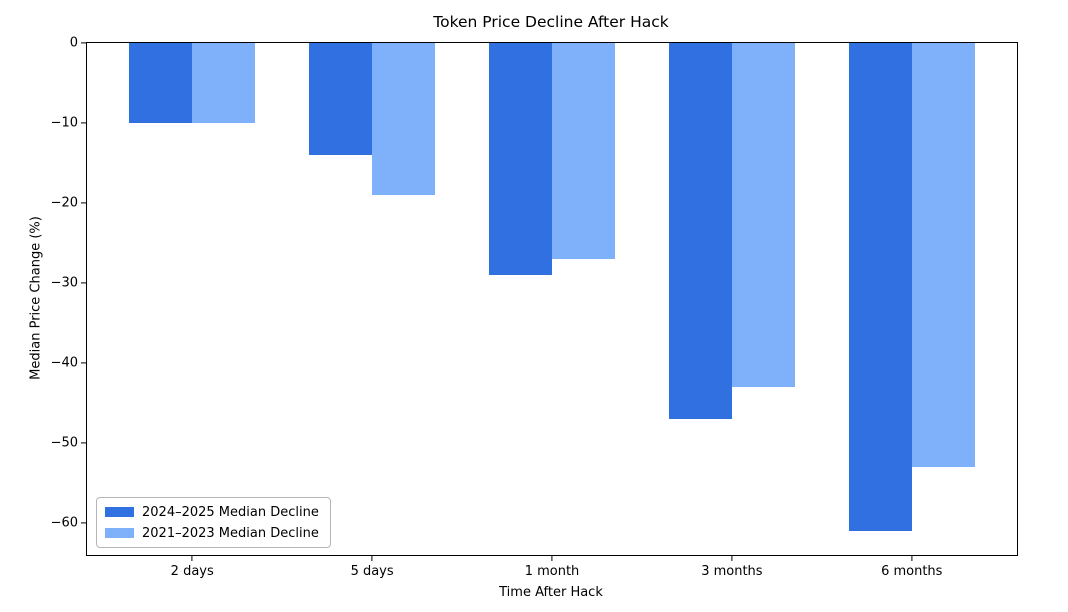  I want to click on y-tick-label: −20, so click(64, 203).